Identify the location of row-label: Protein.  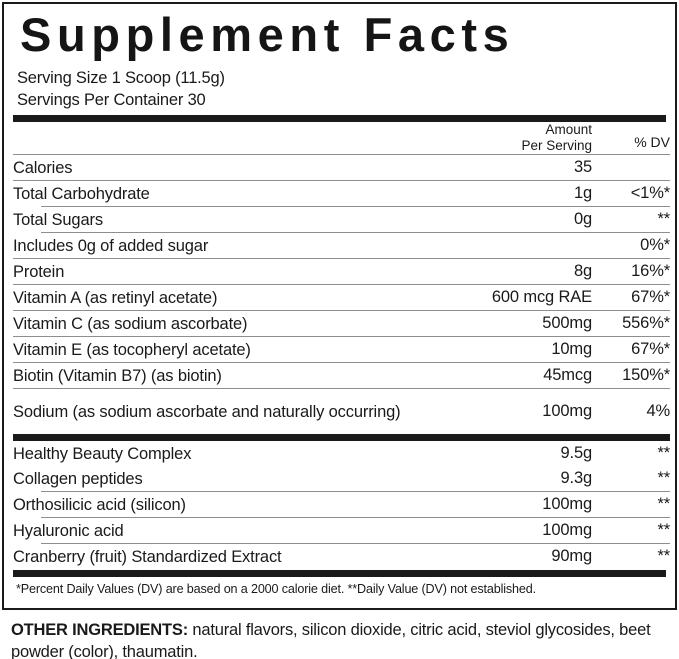
(39, 271).